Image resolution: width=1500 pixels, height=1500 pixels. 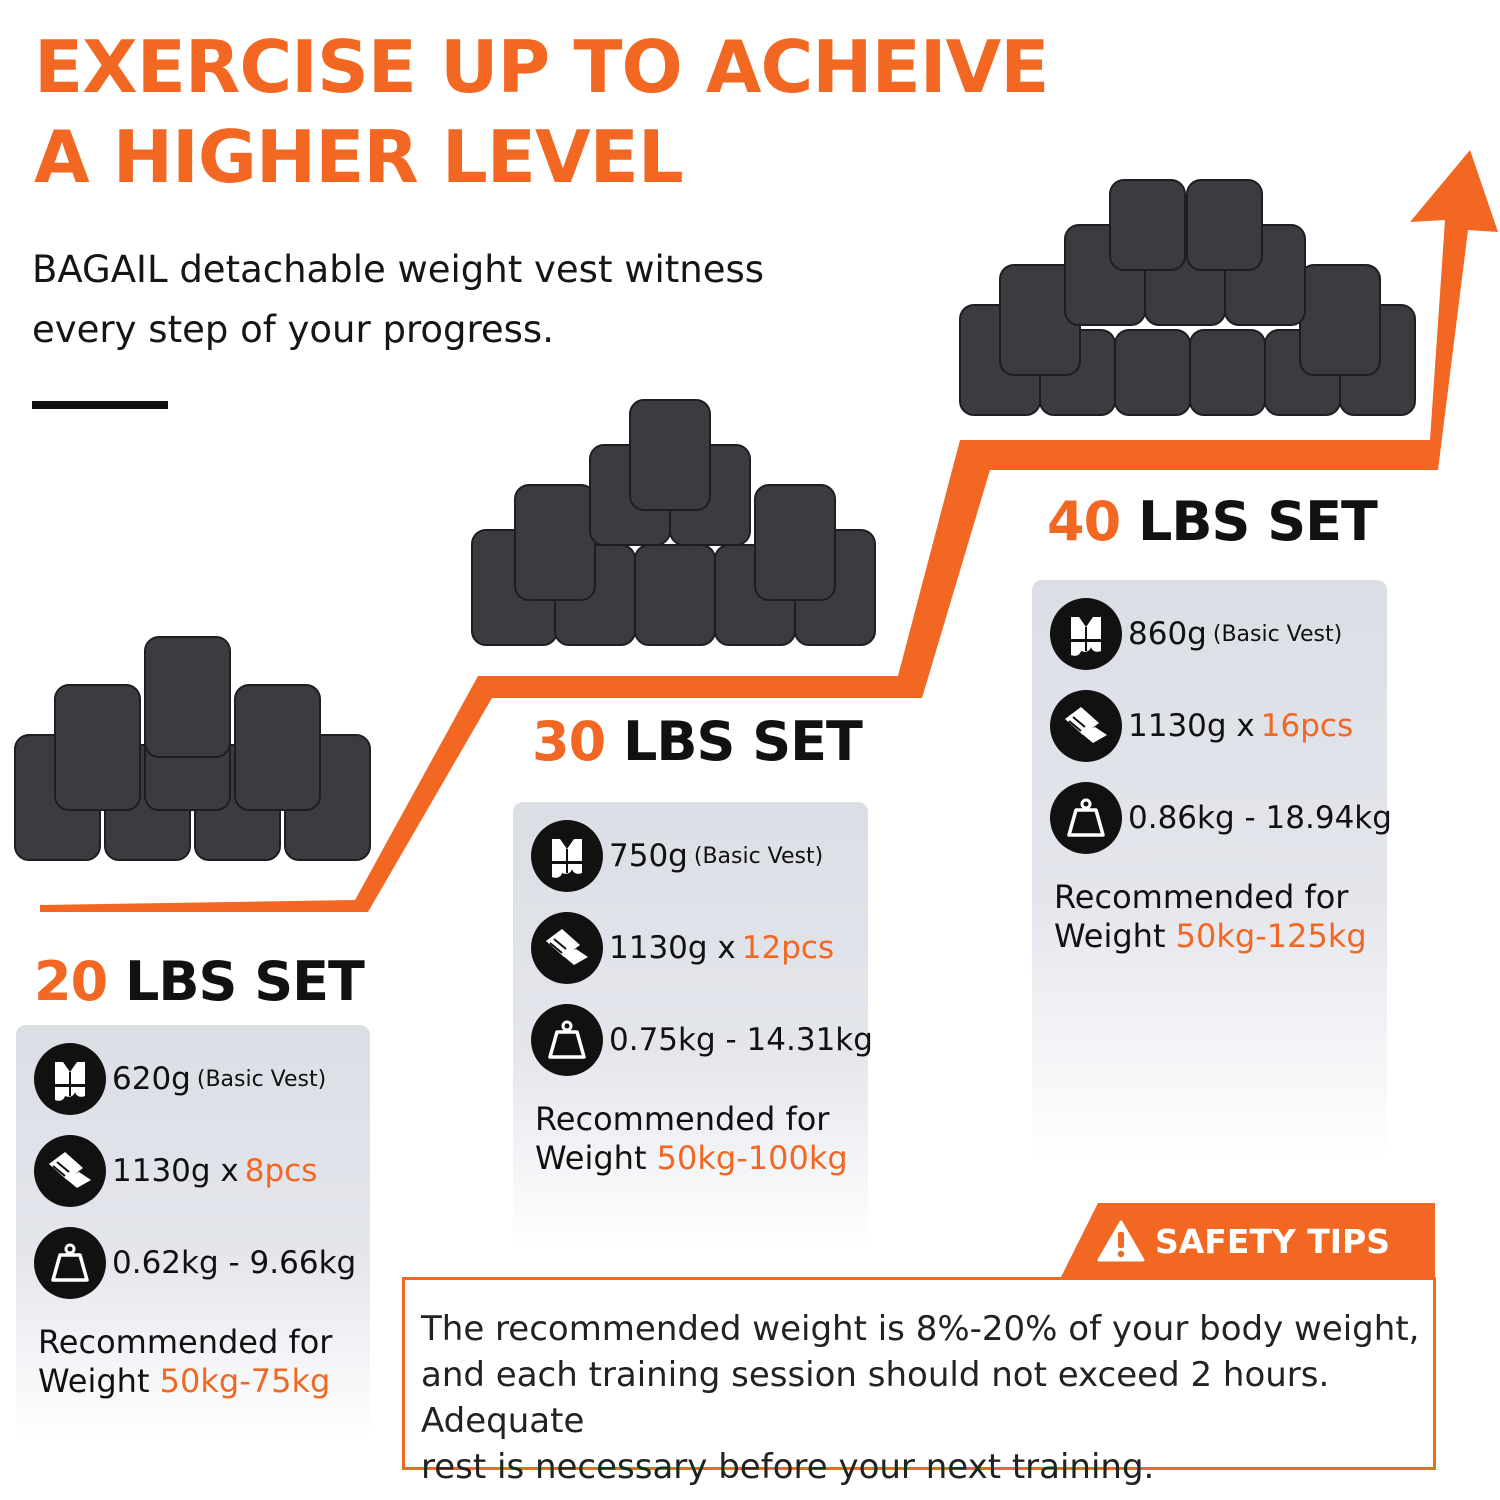 I want to click on set-title-40: 40 LBS SET, so click(x=1212, y=521).